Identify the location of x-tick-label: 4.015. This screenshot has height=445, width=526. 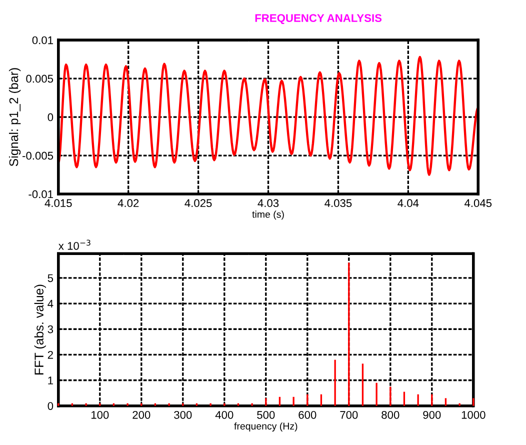
(58, 203).